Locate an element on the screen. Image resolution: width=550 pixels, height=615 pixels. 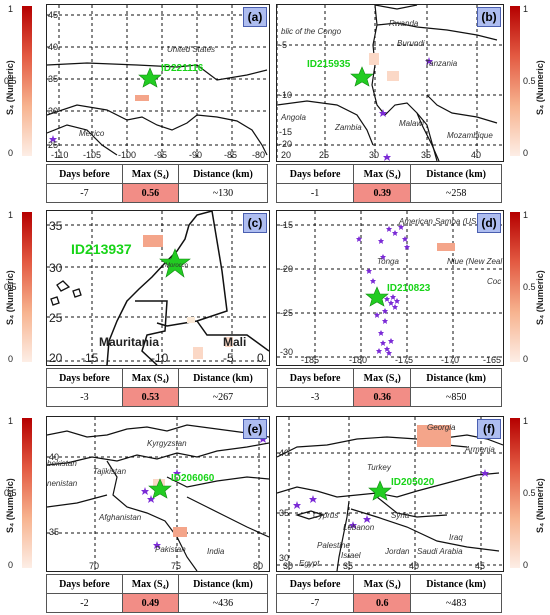
colorbar-tick-e-0: 0 is located at coordinates (11, 565).